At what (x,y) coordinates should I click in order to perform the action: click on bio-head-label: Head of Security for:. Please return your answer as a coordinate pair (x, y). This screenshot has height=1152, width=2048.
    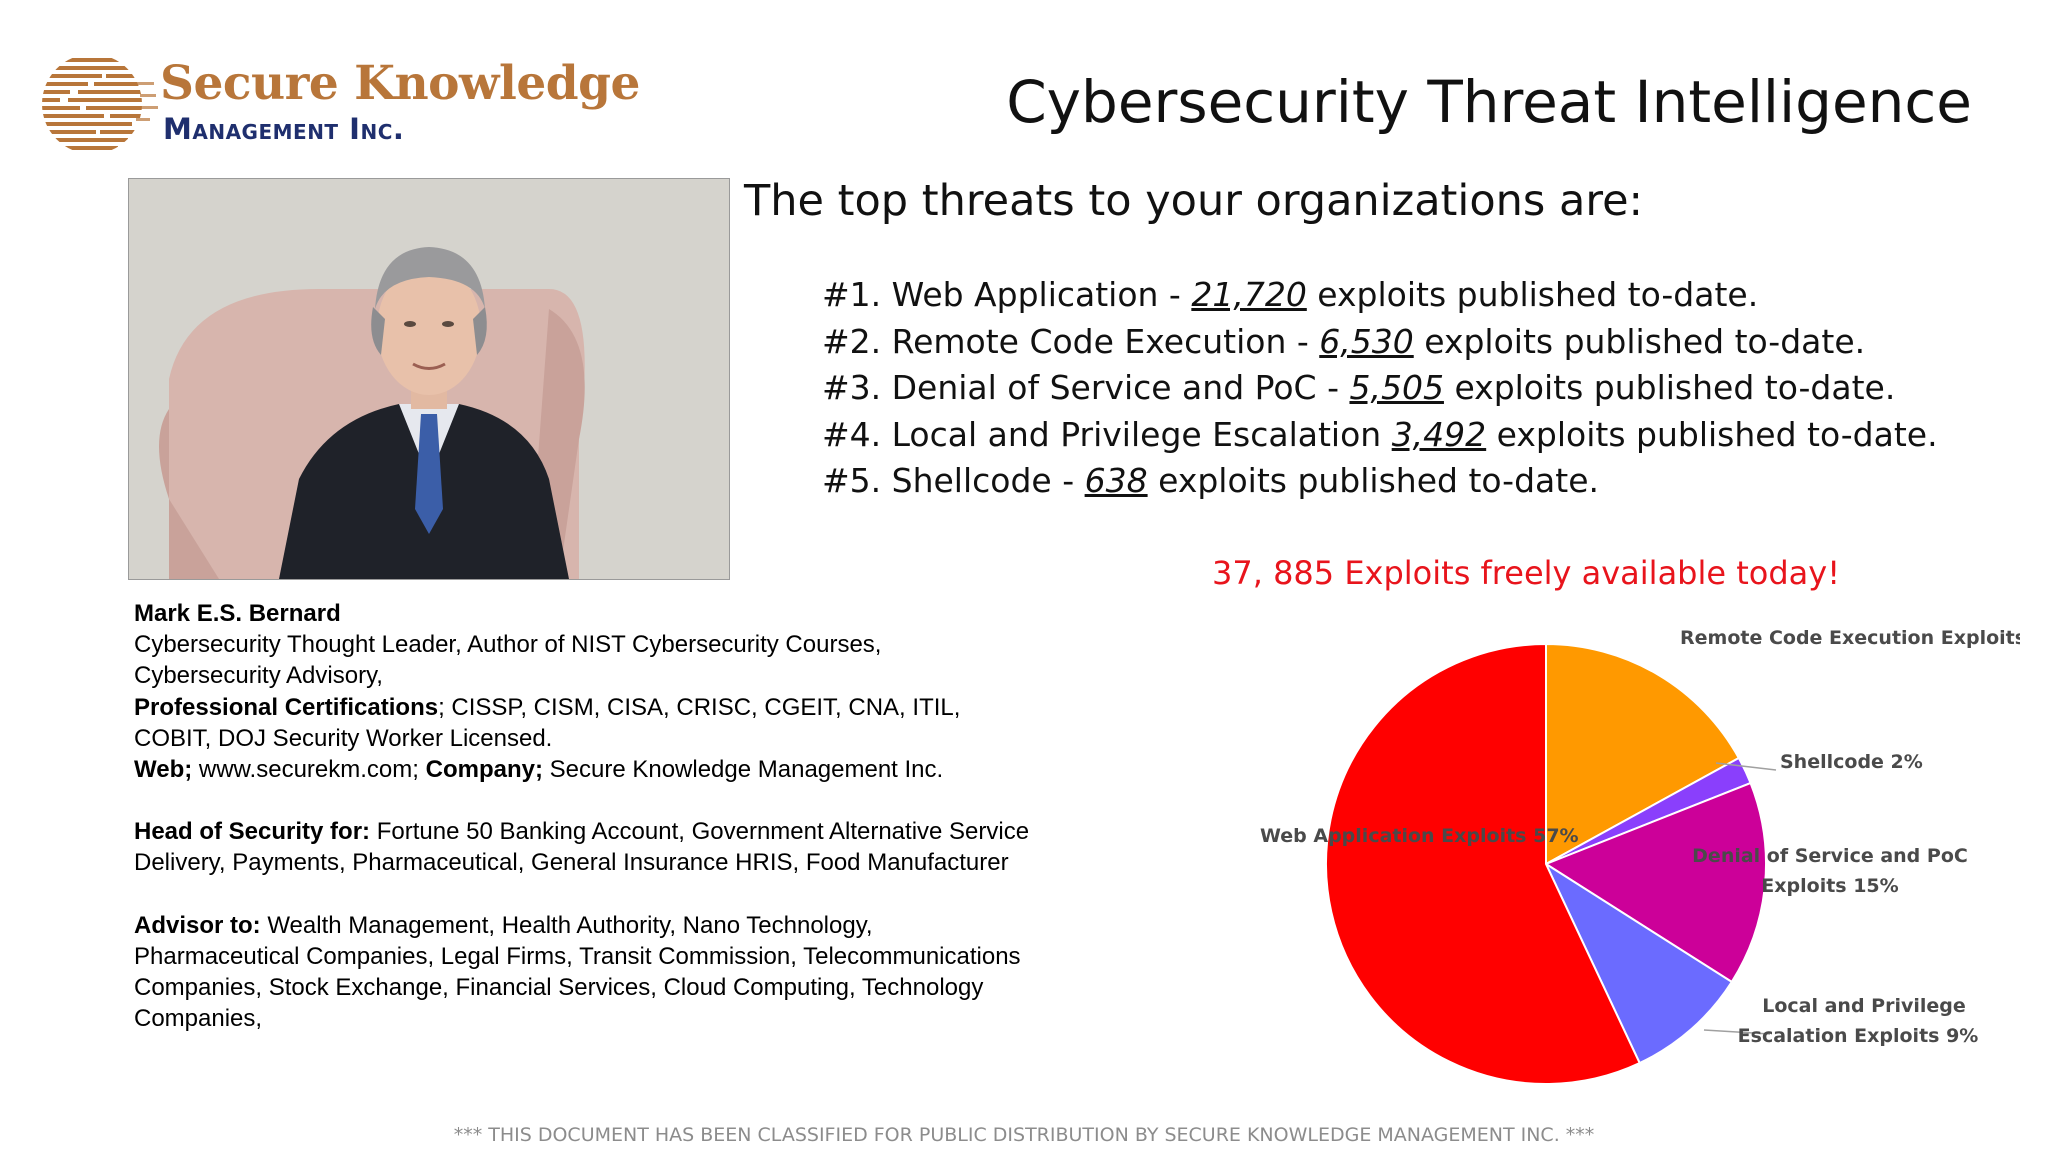
    Looking at the image, I should click on (252, 832).